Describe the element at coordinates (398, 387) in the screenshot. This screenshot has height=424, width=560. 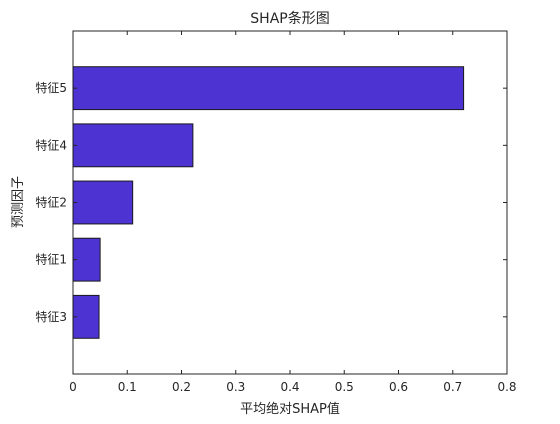
I see `x-tick-label: 0.6` at that location.